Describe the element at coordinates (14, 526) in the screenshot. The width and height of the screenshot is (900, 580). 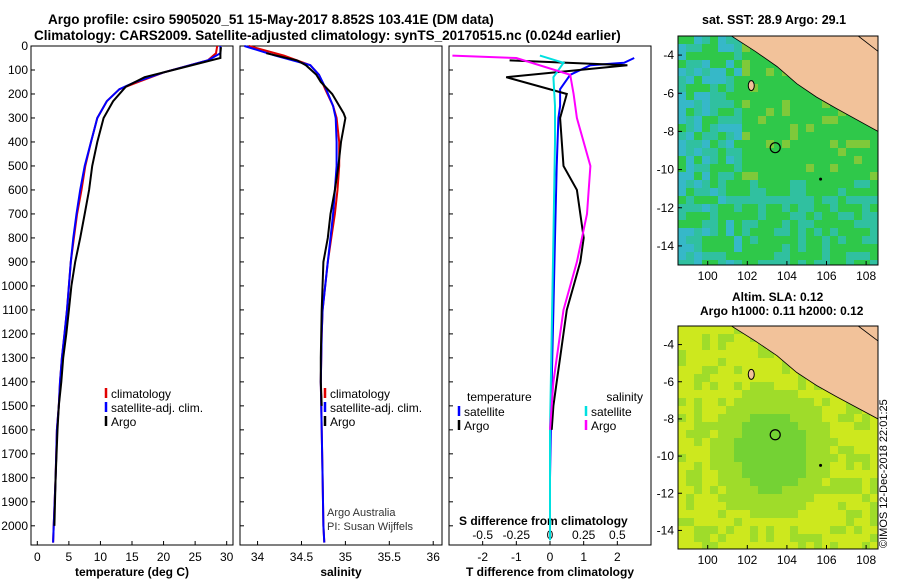
I see `y-tick-label: 2000` at that location.